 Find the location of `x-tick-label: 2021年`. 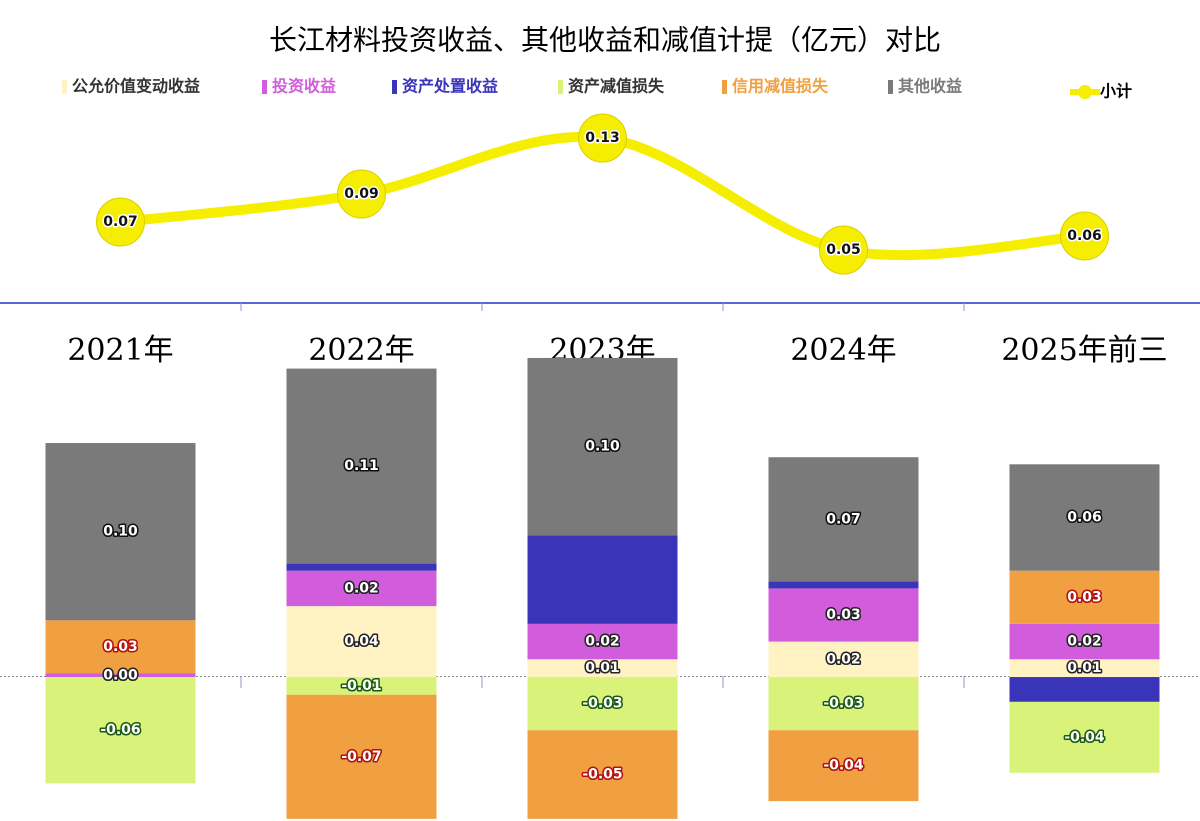

x-tick-label: 2021年 is located at coordinates (120, 350).